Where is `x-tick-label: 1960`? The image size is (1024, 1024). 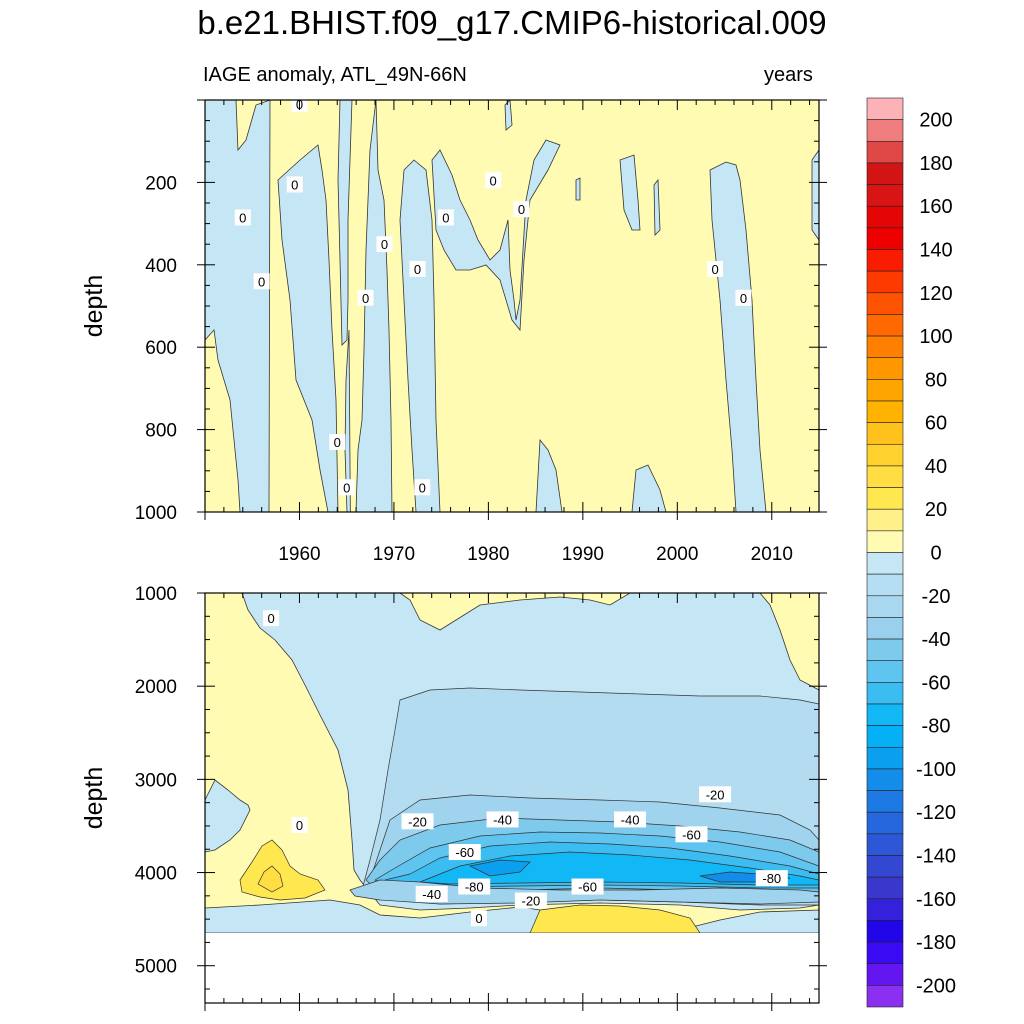 x-tick-label: 1960 is located at coordinates (299, 554).